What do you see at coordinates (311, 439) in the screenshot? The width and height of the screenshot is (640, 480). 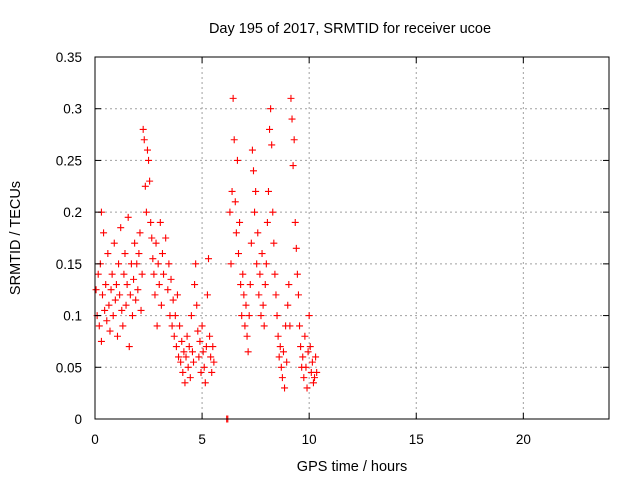 I see `x-tick-labels: 0 5 10 15 20` at bounding box center [311, 439].